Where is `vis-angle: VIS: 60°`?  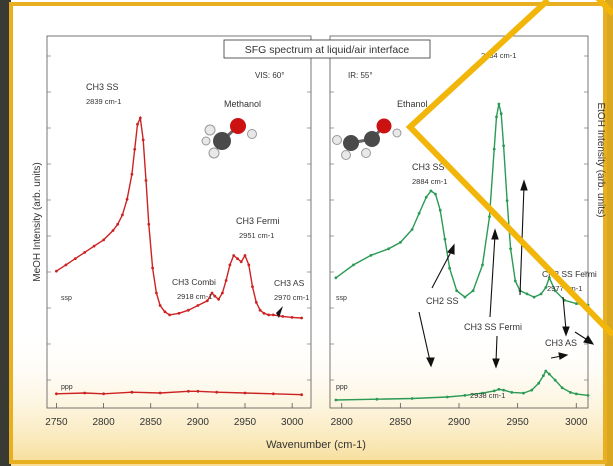 vis-angle: VIS: 60° is located at coordinates (269, 75).